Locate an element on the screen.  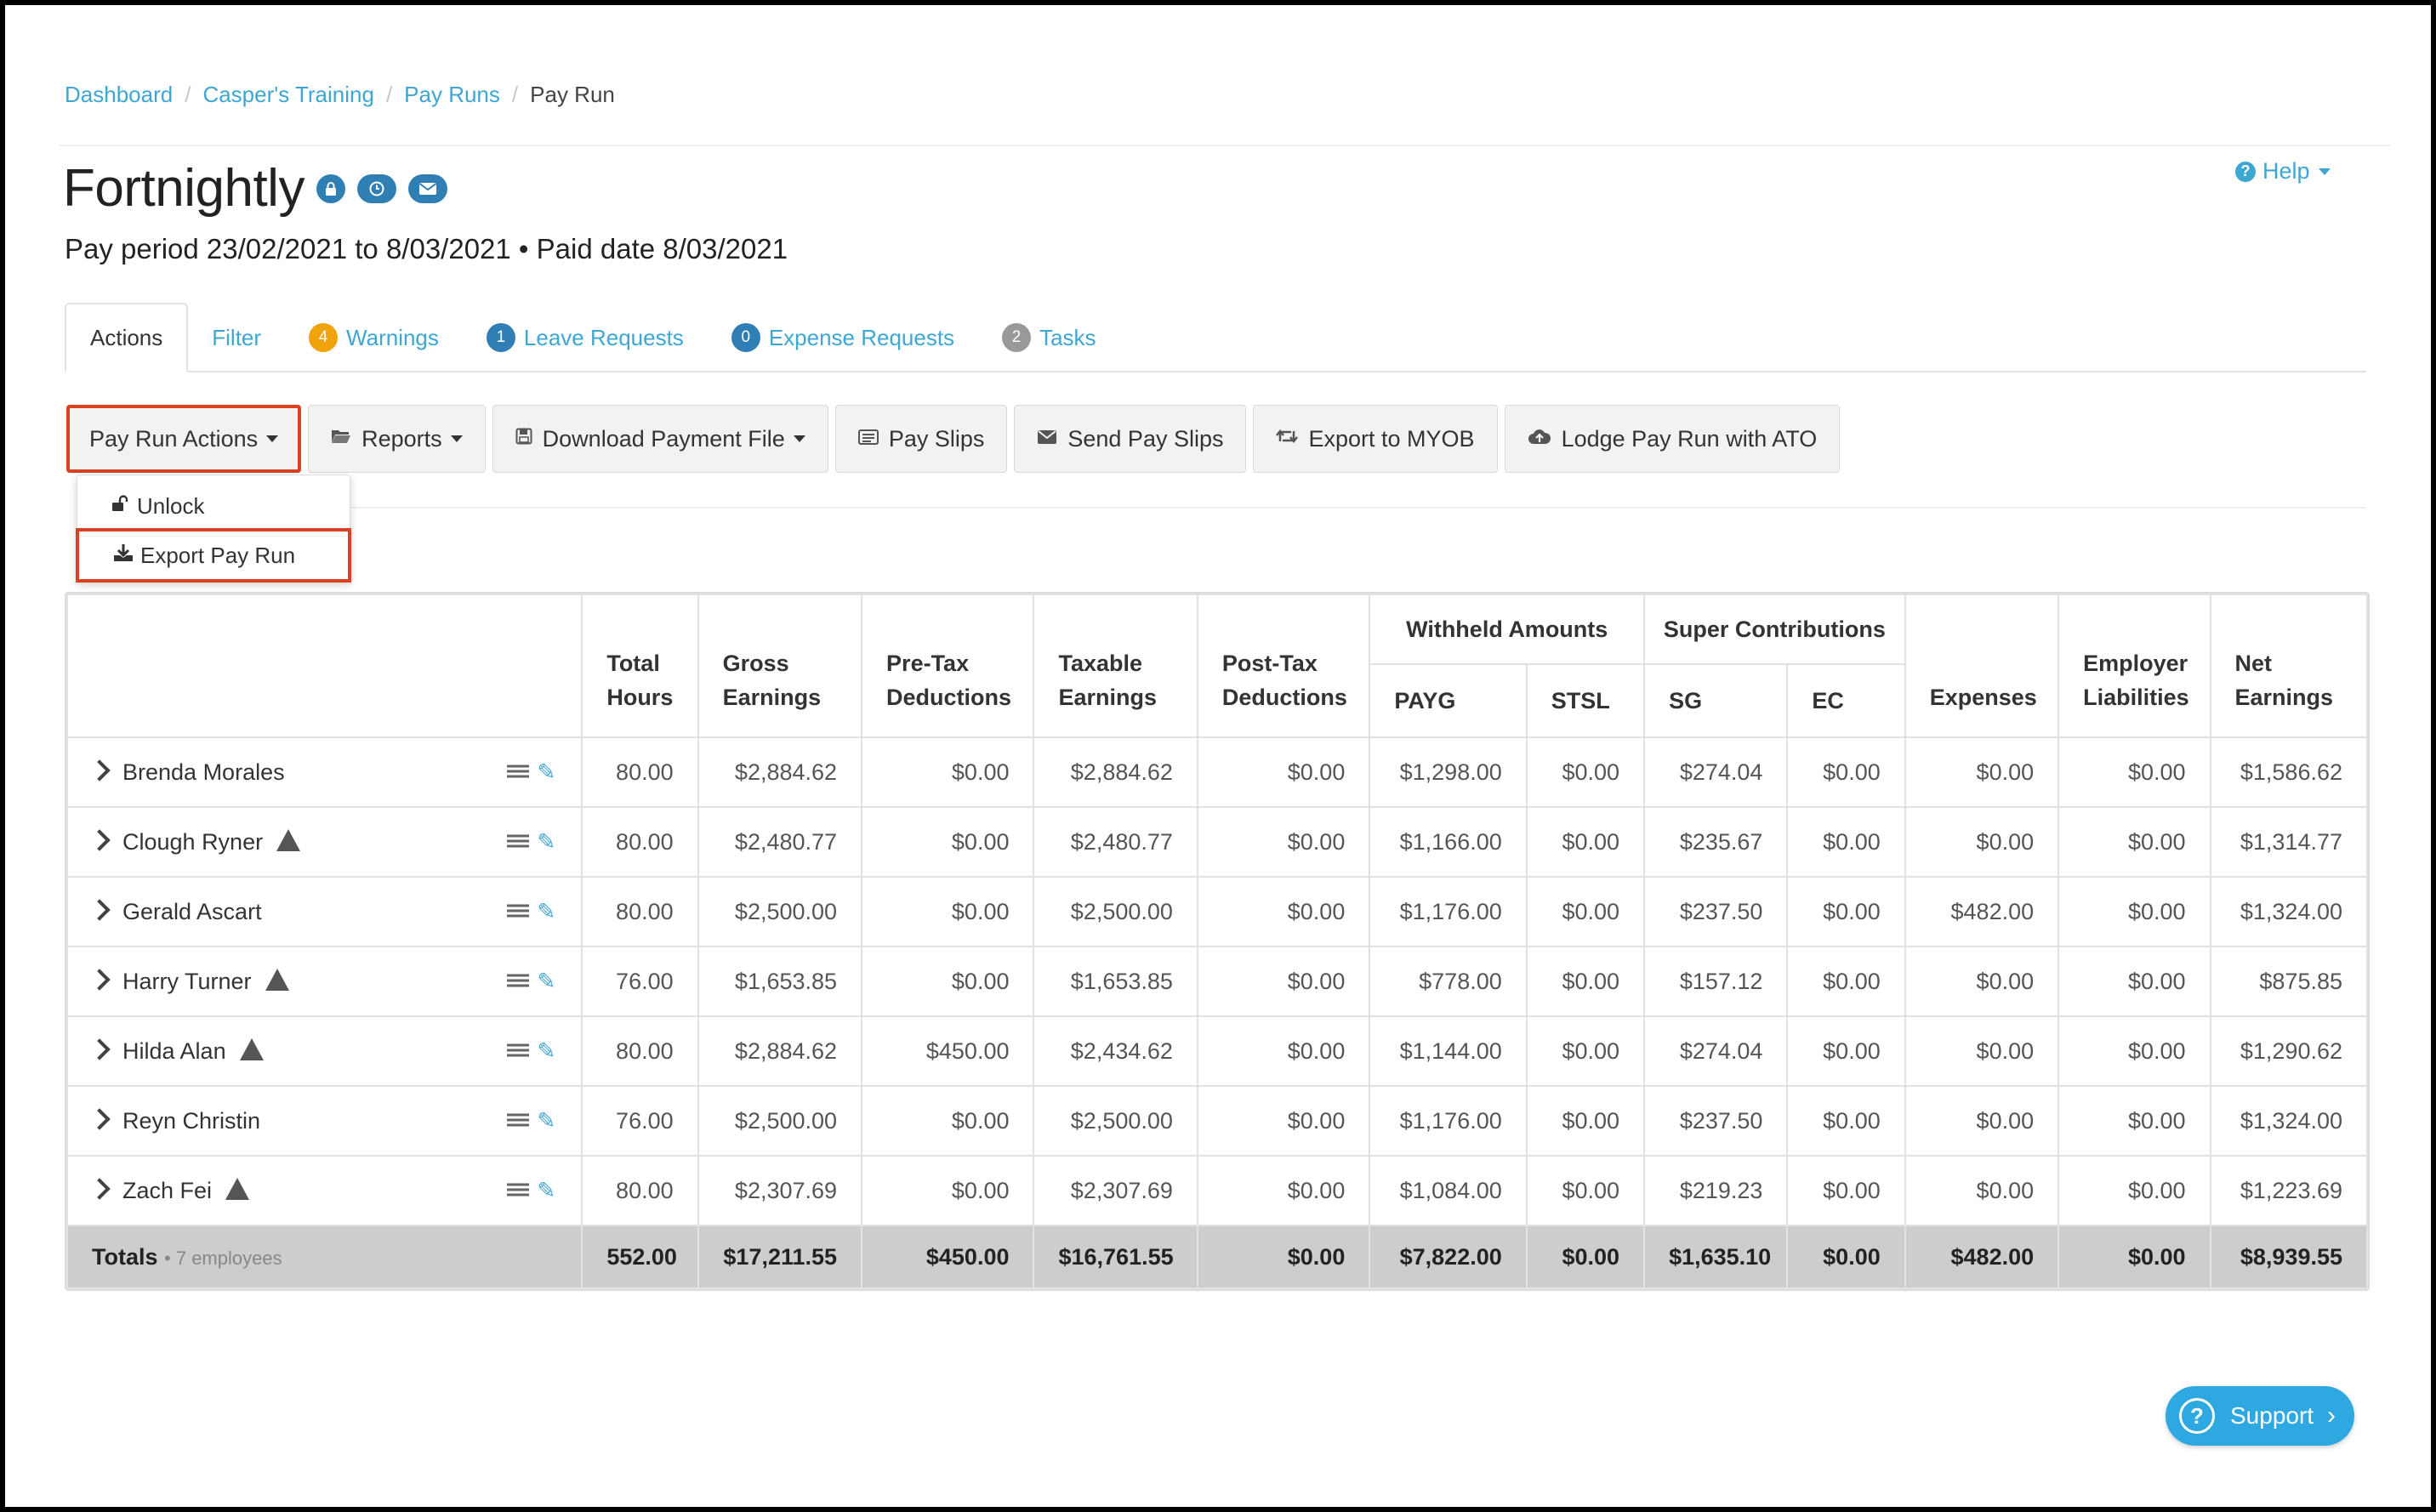
employee-name-cell: Zach Fei ✎ is located at coordinates (324, 1190).